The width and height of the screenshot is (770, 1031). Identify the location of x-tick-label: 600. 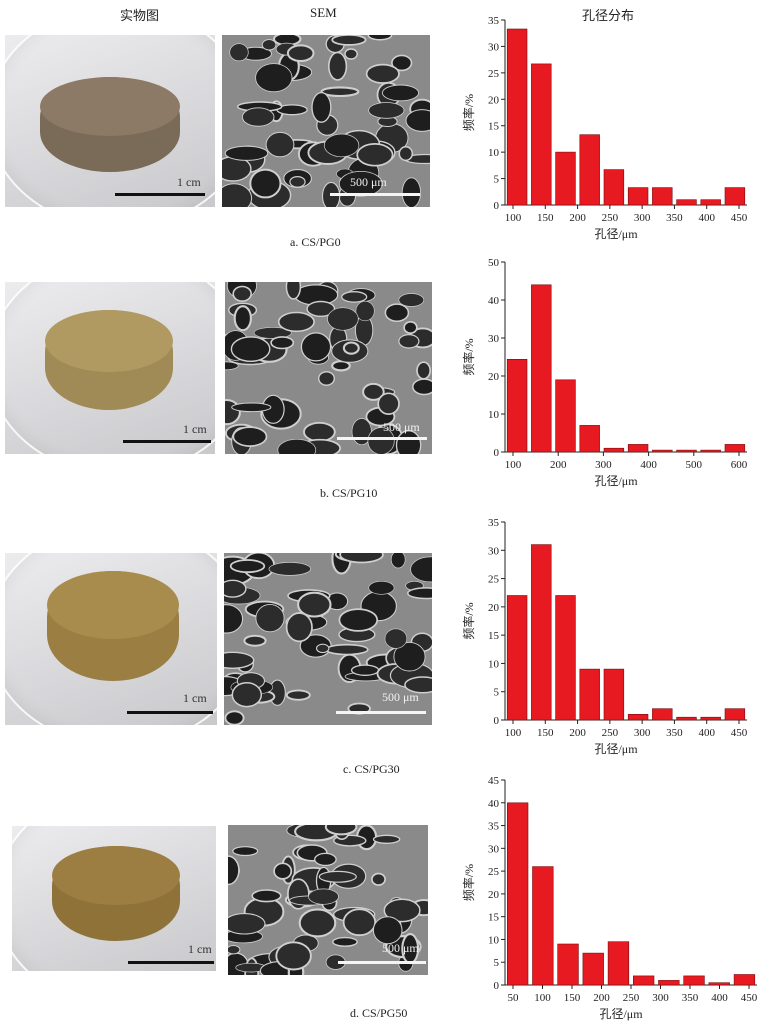
(739, 465).